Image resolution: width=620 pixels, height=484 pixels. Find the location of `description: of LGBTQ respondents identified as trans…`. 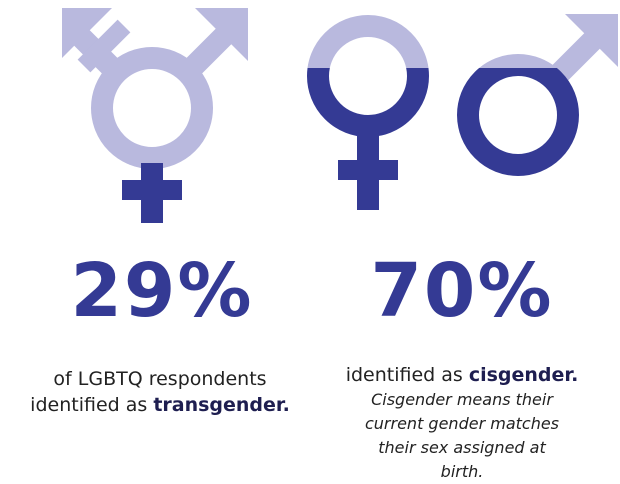

description: of LGBTQ respondents identified as trans… is located at coordinates (160, 392).